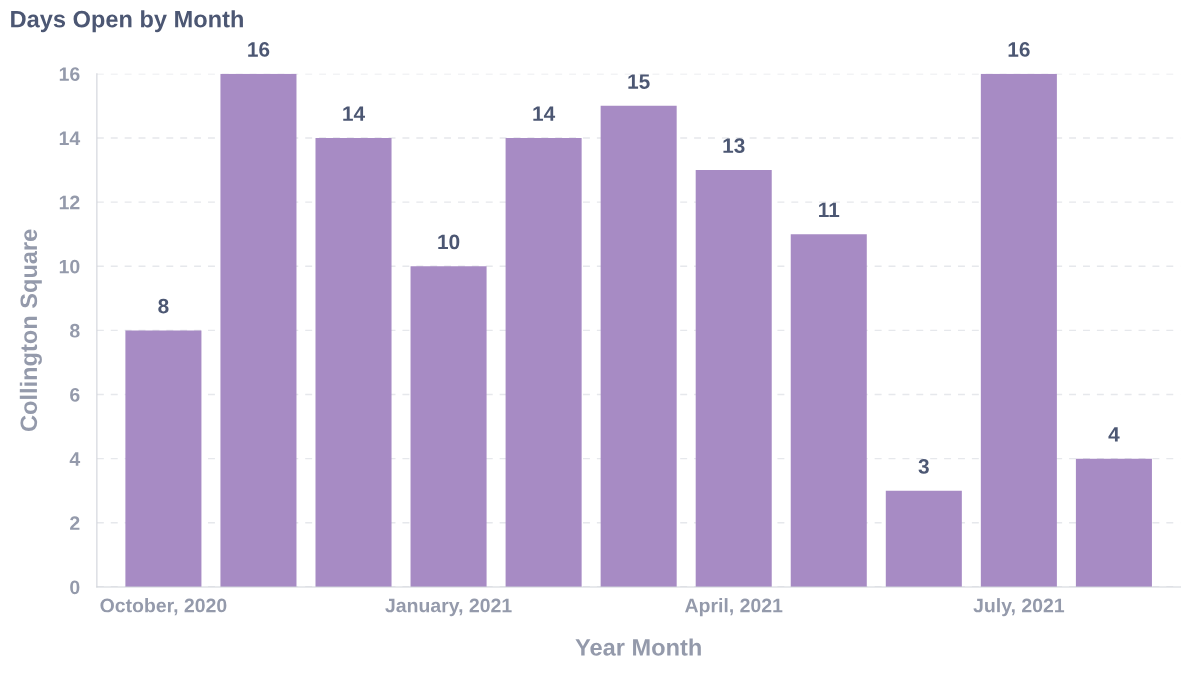 Image resolution: width=1196 pixels, height=677 pixels. What do you see at coordinates (923, 466) in the screenshot?
I see `data-label: 3` at bounding box center [923, 466].